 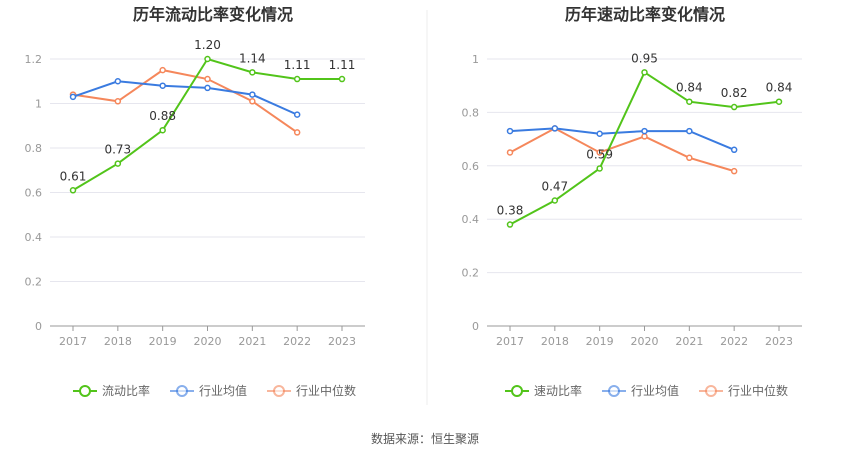 What do you see at coordinates (34, 59) in the screenshot?
I see `y-tick-label: 1.2` at bounding box center [34, 59].